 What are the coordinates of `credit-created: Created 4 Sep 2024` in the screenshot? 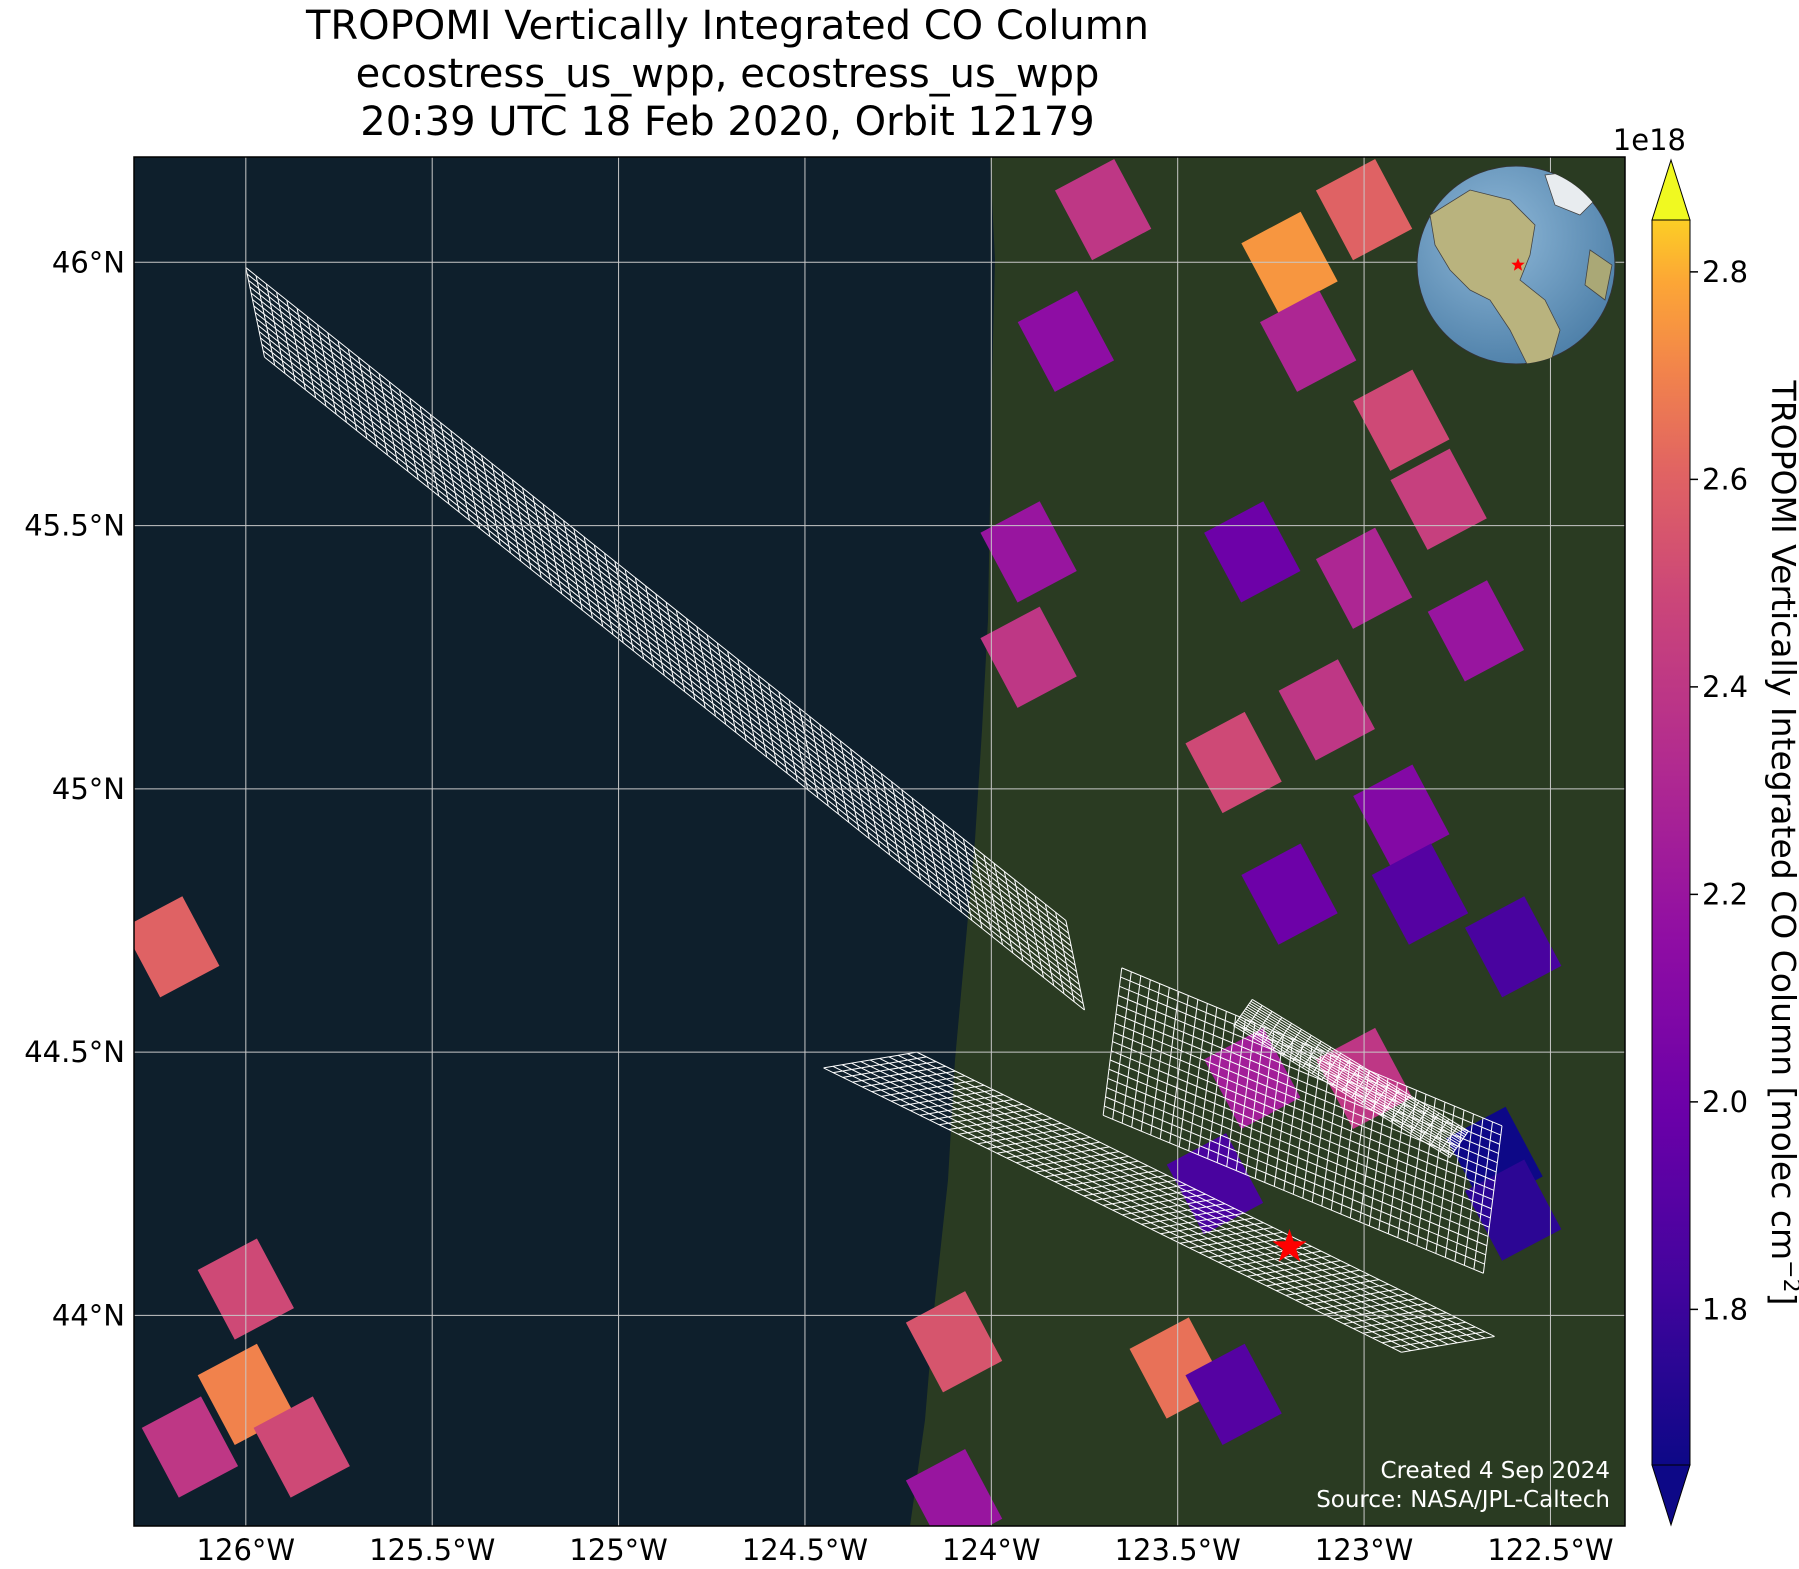 It's located at (1495, 1471).